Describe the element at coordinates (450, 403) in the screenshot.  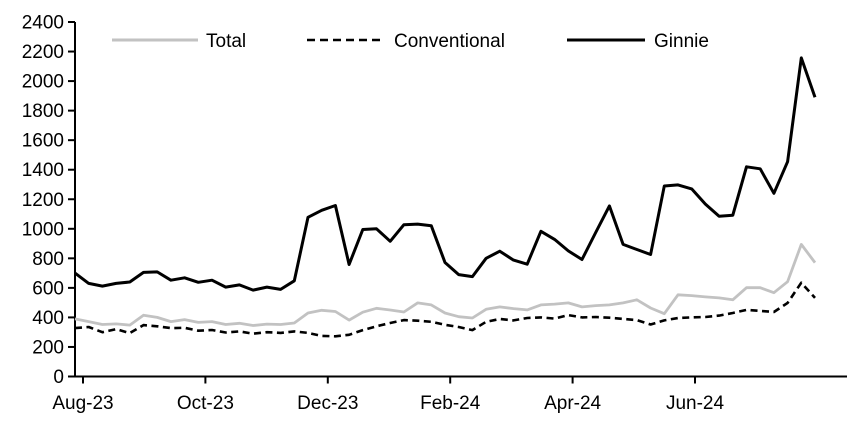
I see `x-axis-tick-label: Feb-24` at that location.